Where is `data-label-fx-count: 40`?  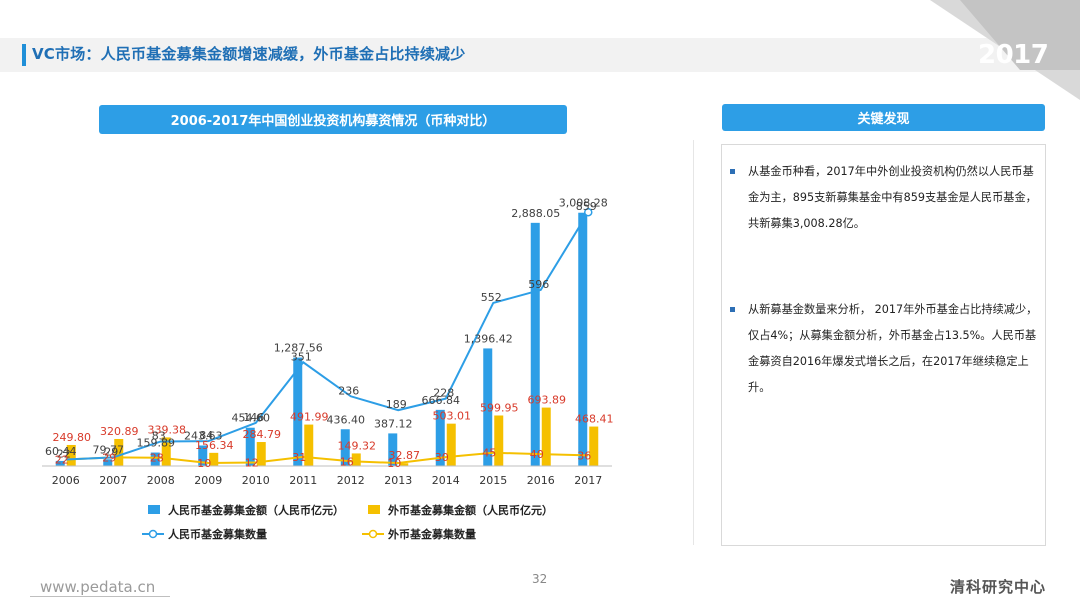
data-label-fx-count: 40 is located at coordinates (537, 454).